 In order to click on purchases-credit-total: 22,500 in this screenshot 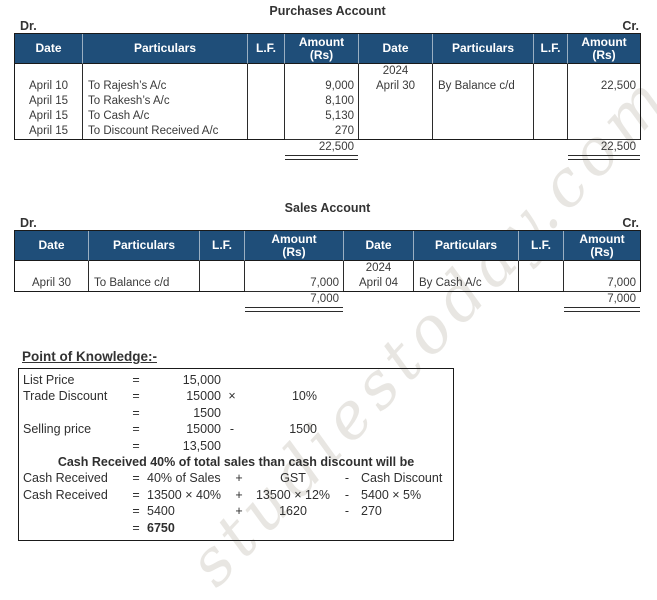, I will do `click(604, 147)`.